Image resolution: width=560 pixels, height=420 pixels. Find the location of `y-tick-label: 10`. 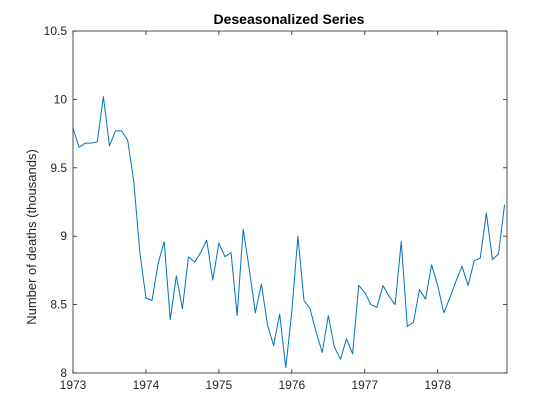

y-tick-label: 10 is located at coordinates (61, 99).